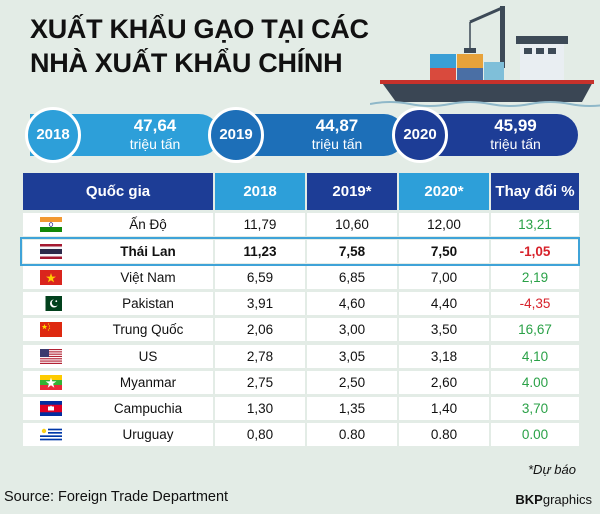 Image resolution: width=600 pixels, height=514 pixels. What do you see at coordinates (236, 135) in the screenshot?
I see `banner-year-2019: 2019` at bounding box center [236, 135].